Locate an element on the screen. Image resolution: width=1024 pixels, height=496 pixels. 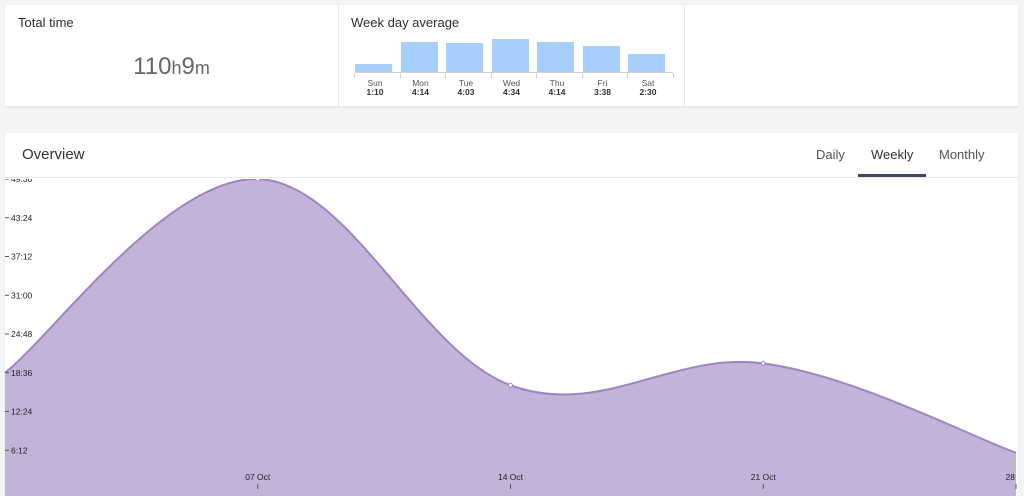
y-axis-tick-label: 18:36 is located at coordinates (22, 373).